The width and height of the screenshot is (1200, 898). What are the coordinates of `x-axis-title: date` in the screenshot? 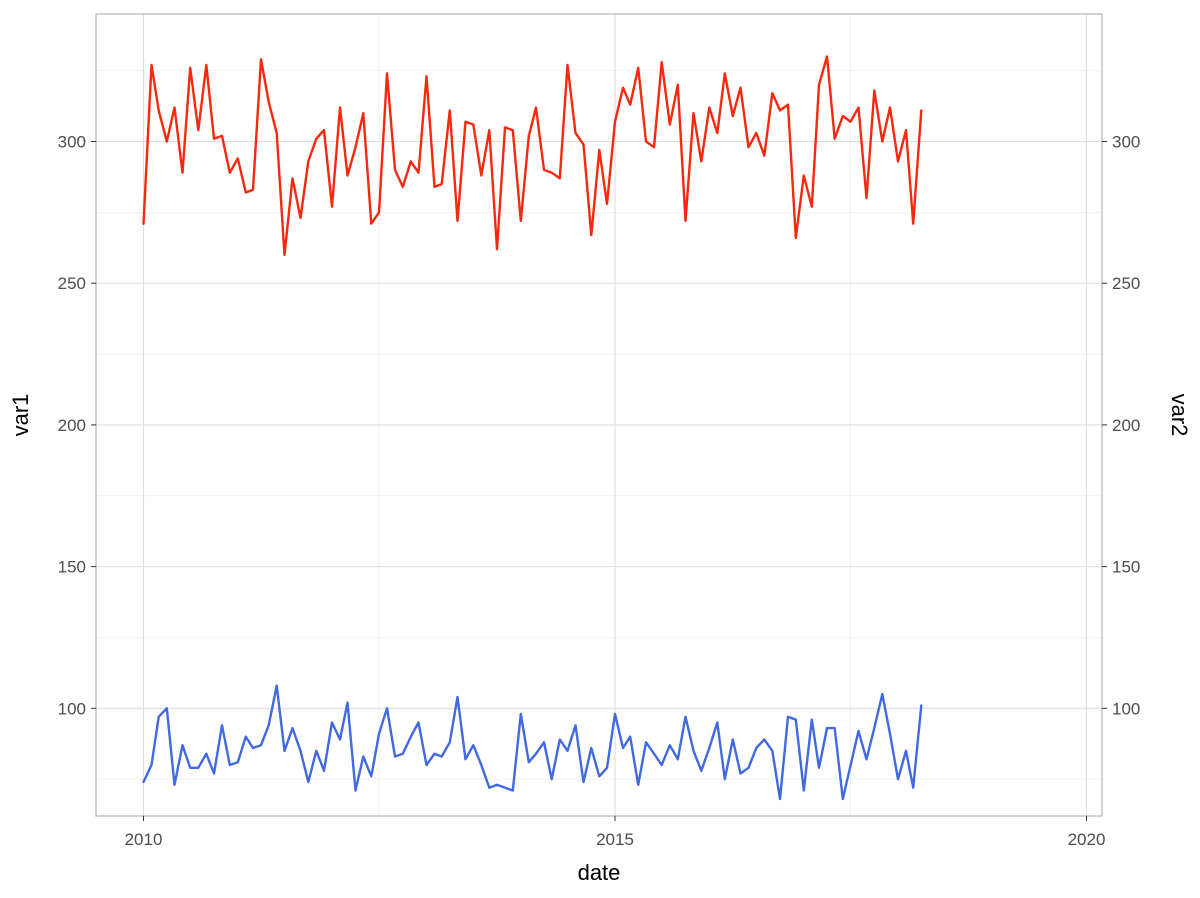 It's located at (599, 872).